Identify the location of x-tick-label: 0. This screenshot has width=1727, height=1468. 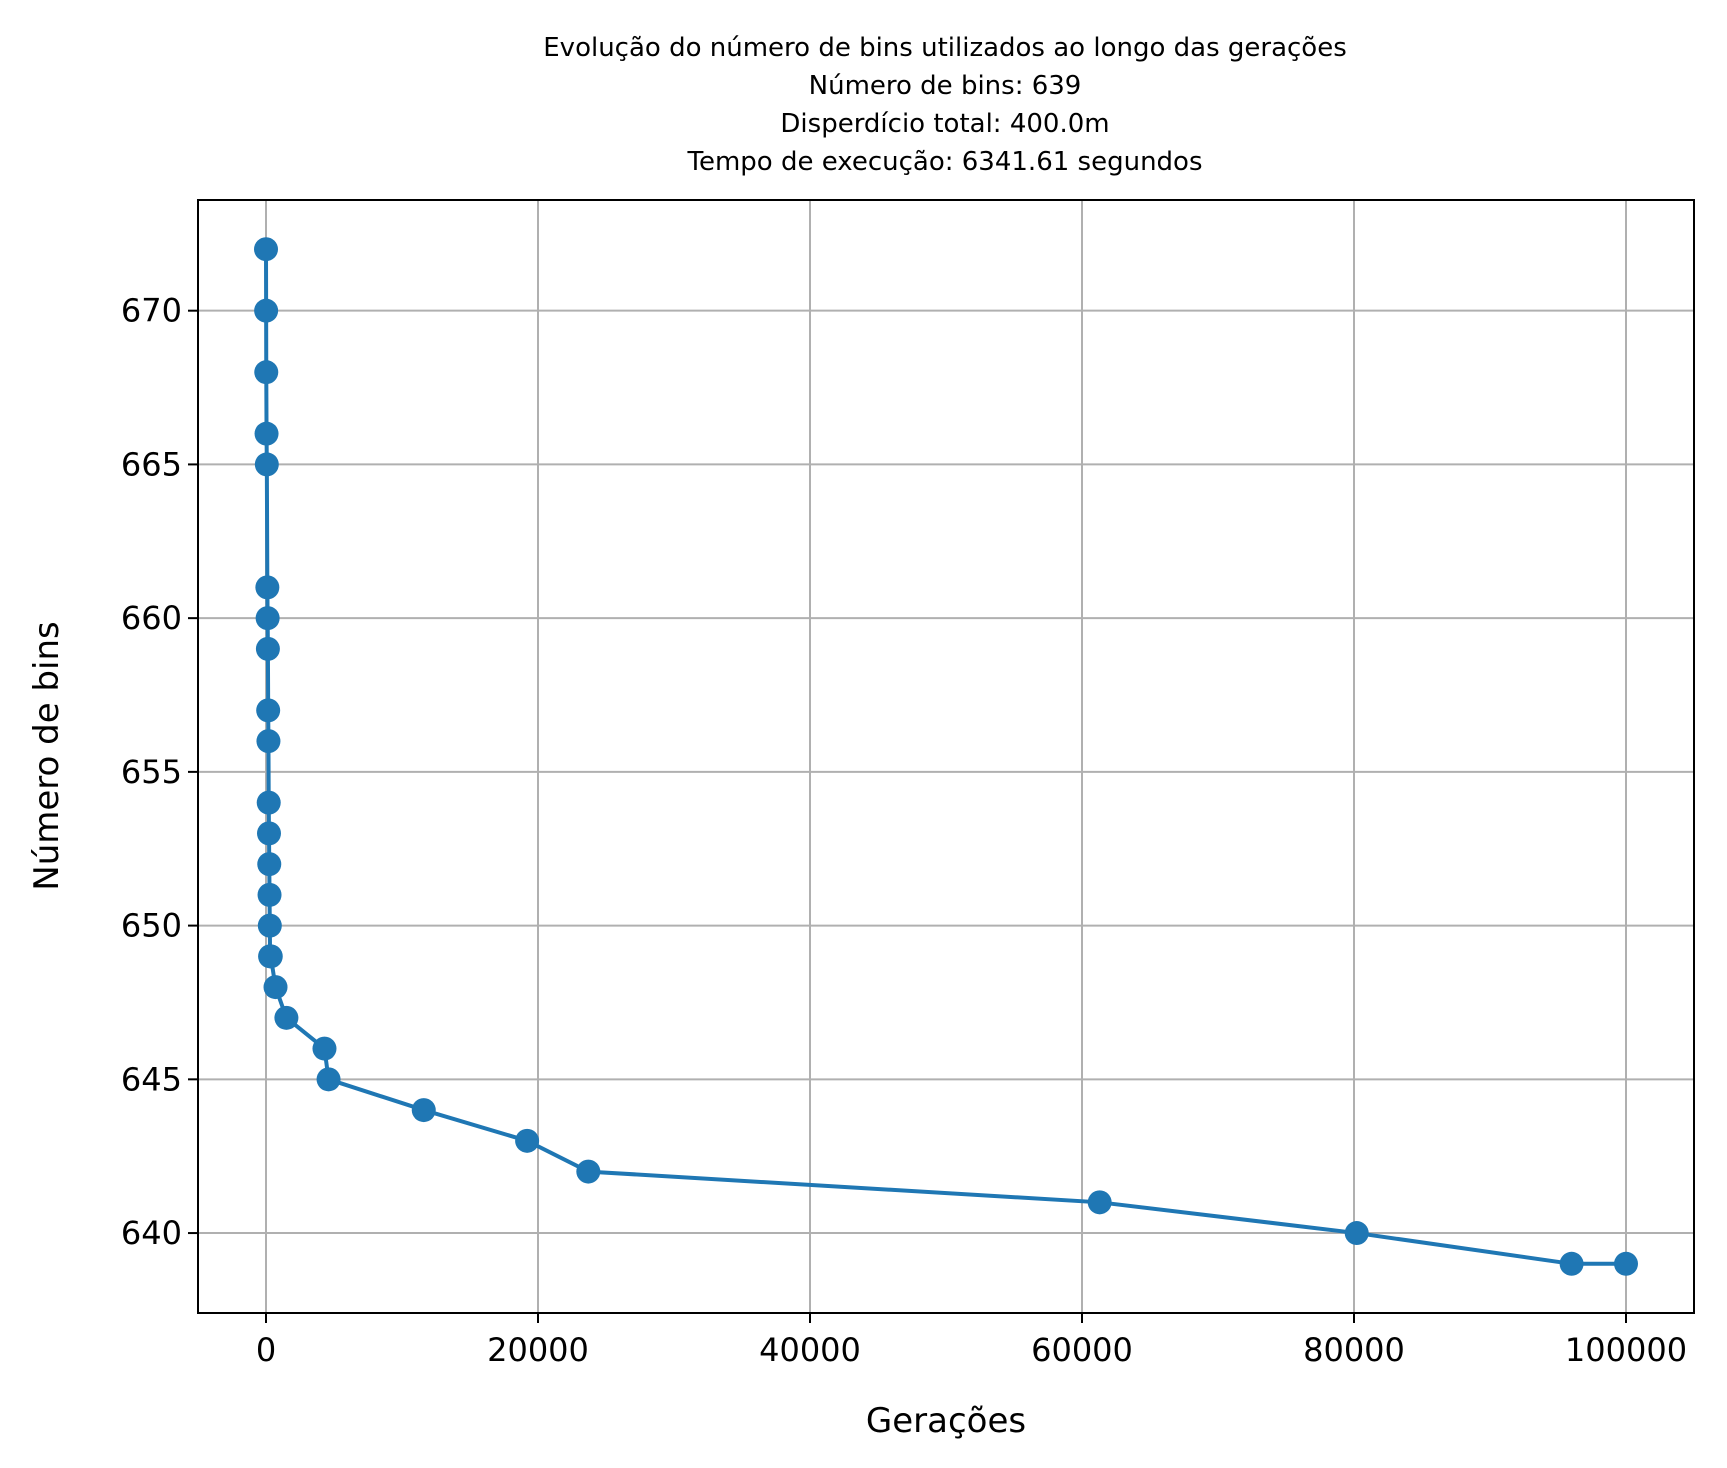
(266, 1350).